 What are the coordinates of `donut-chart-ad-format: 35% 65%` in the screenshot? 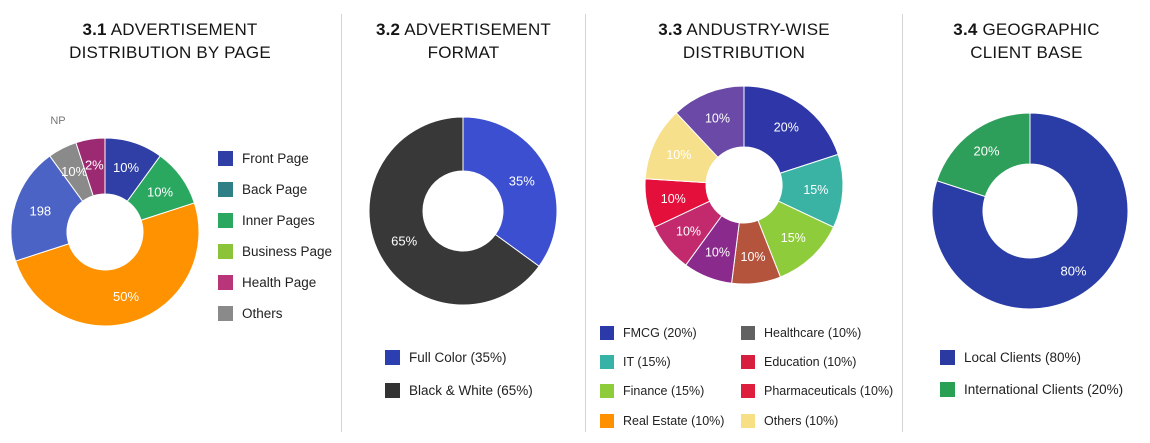 It's located at (463, 211).